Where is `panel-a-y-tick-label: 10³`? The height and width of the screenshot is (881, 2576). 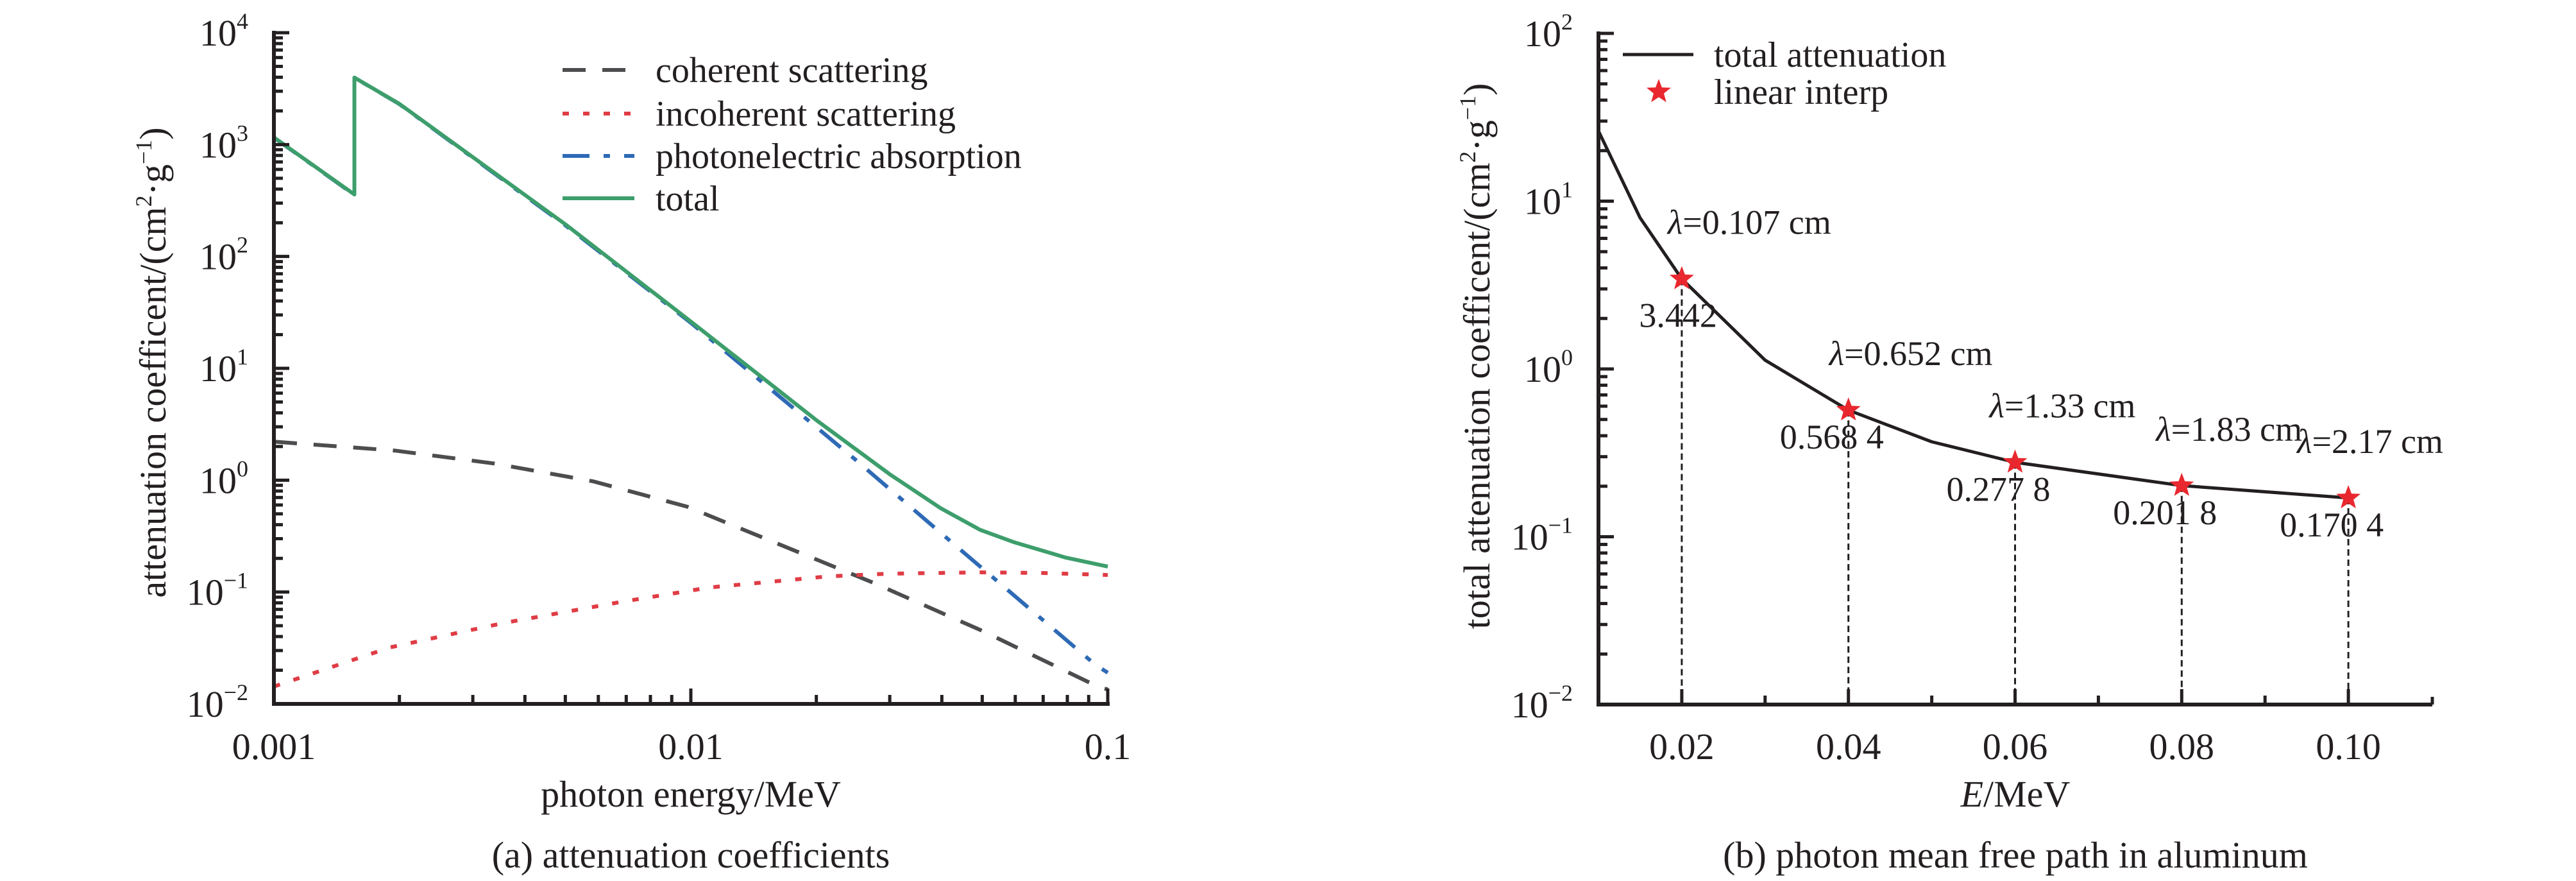 panel-a-y-tick-label: 10³ is located at coordinates (223, 143).